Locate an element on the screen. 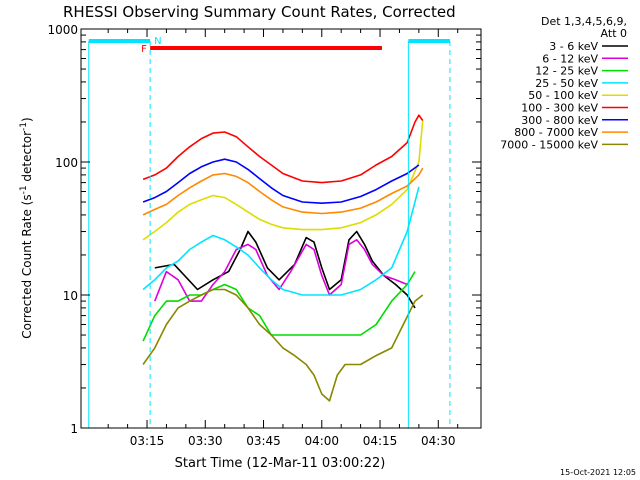  x-tick-label: 04:30 is located at coordinates (438, 441).